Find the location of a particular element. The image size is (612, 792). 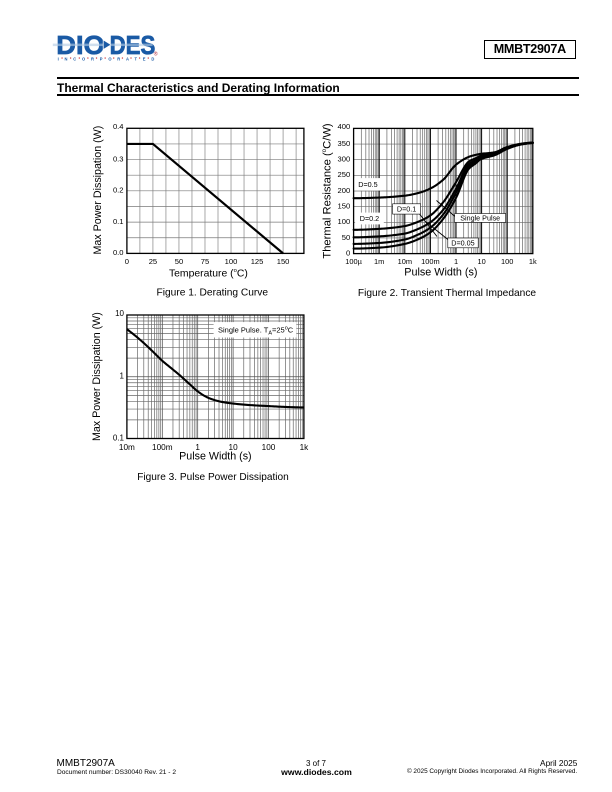

svg-text: Temperature (oC) is located at coordinates (208, 273).